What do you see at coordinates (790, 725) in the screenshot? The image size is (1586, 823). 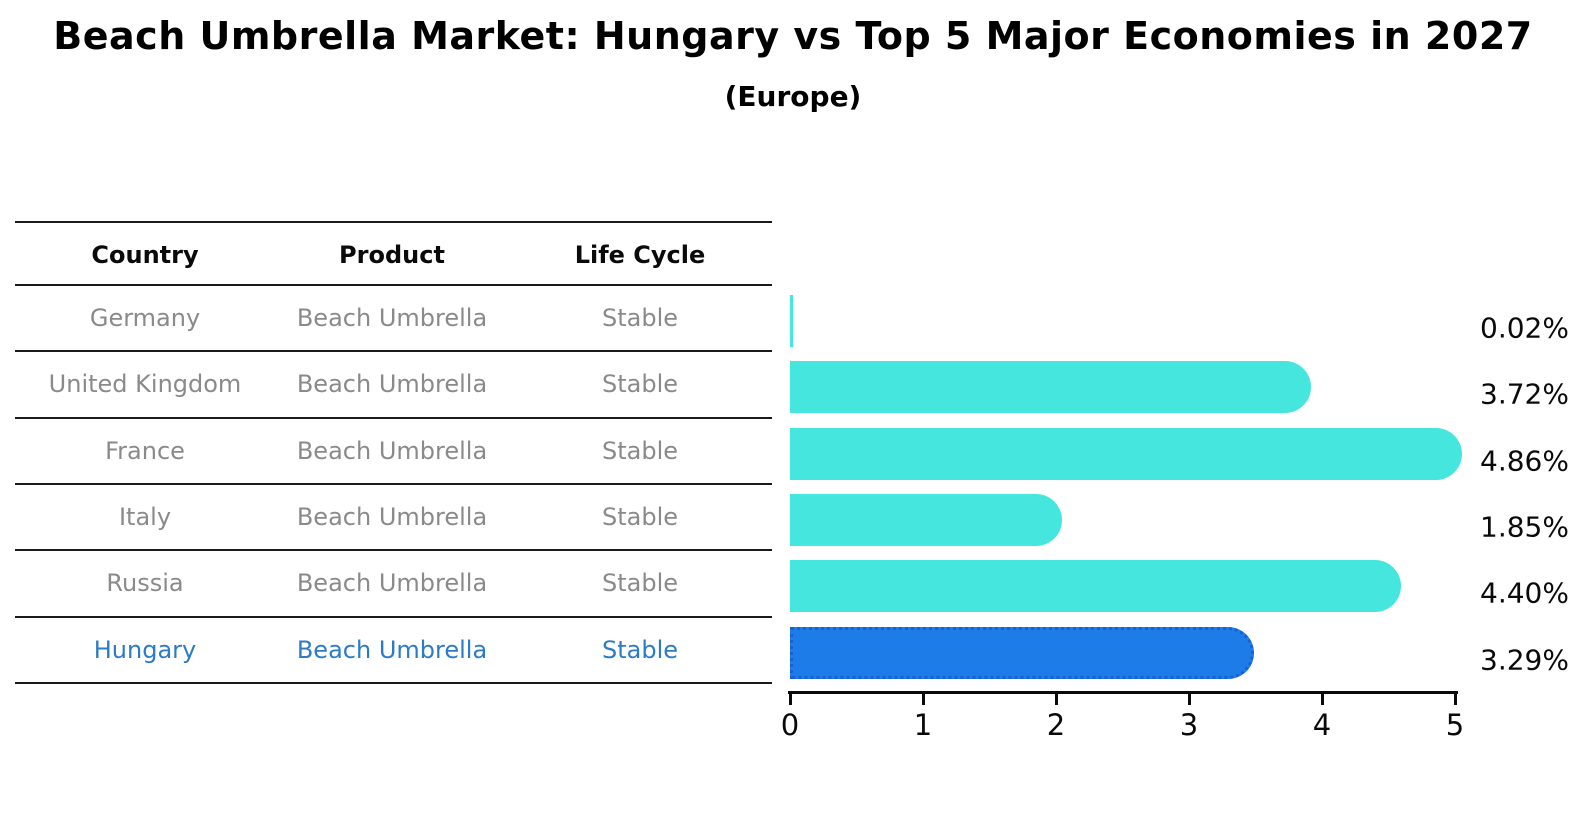 I see `x-axis-tick-label: 0` at bounding box center [790, 725].